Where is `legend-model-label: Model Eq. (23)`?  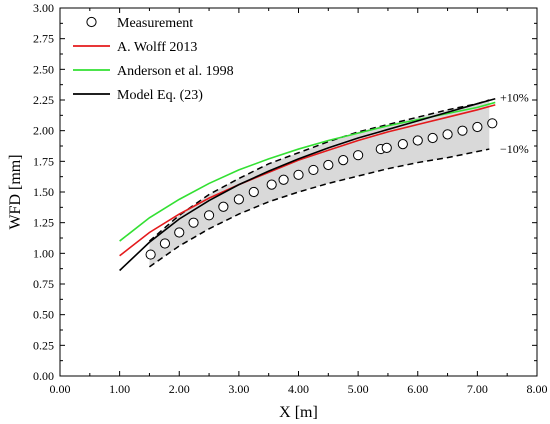
legend-model-label: Model Eq. (23) is located at coordinates (160, 95).